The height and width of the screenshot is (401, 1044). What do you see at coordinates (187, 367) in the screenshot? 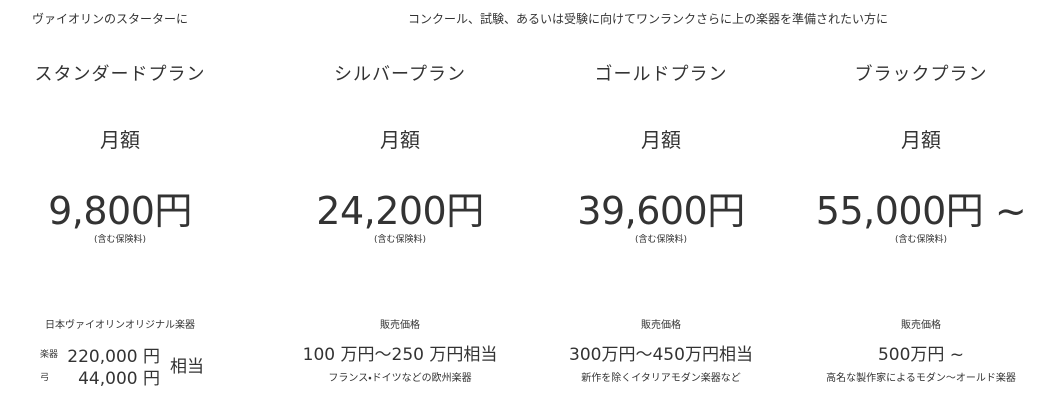
I see `item-suffix: 相当` at bounding box center [187, 367].